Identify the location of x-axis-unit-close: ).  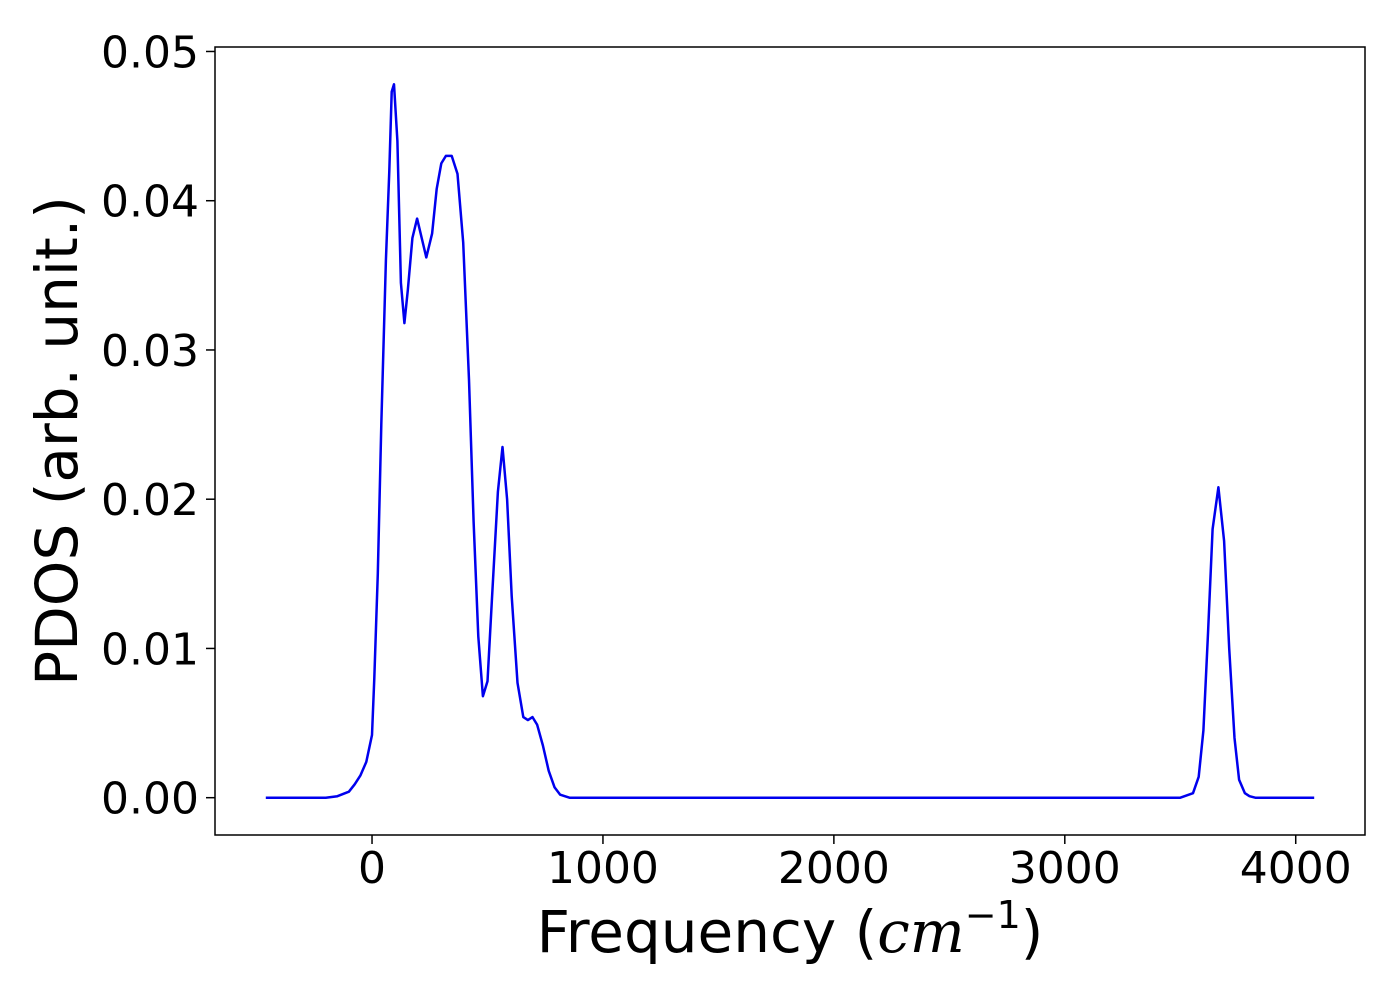
(1032, 932).